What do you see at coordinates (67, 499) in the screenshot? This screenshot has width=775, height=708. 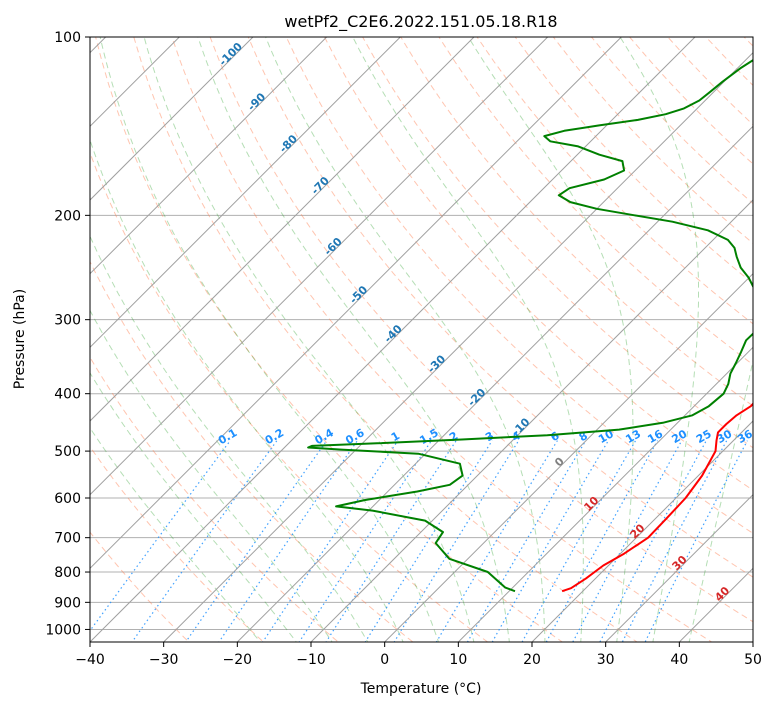 I see `y-tick-label: 600` at bounding box center [67, 499].